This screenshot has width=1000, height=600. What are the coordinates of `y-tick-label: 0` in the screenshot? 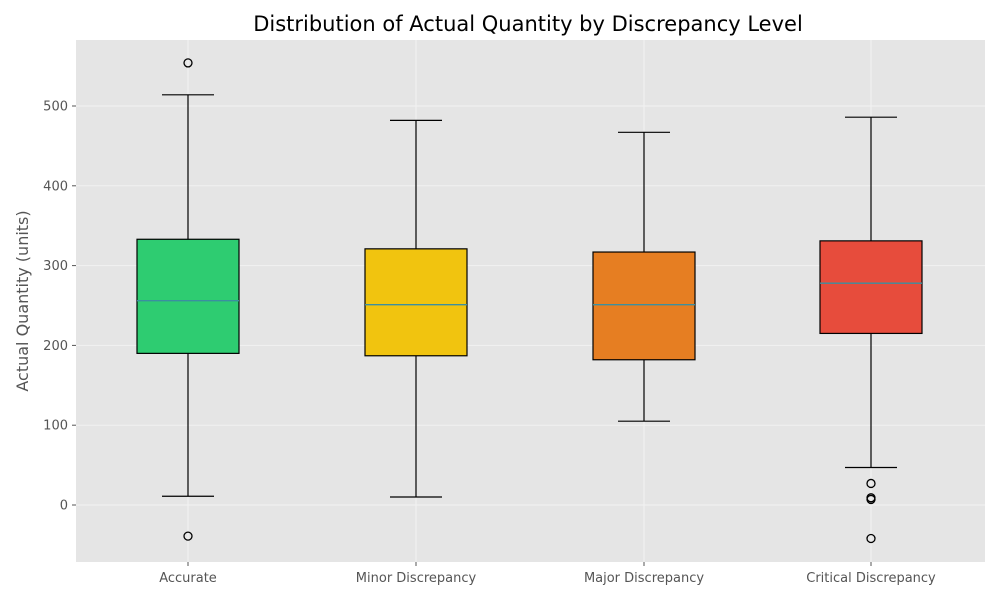 It's located at (64, 506).